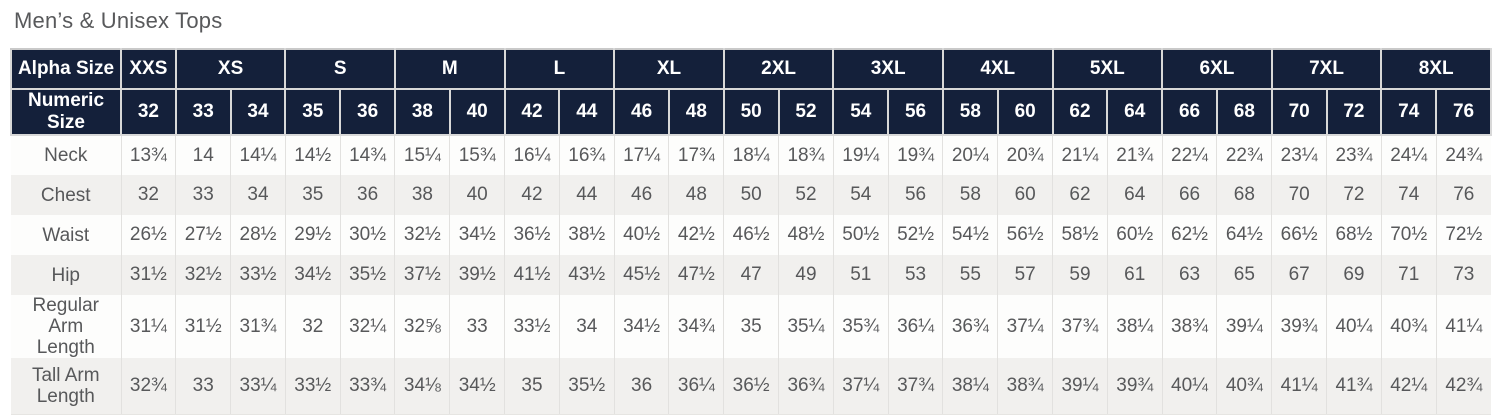 This screenshot has width=1500, height=416. I want to click on size-value-cell: 65, so click(1244, 275).